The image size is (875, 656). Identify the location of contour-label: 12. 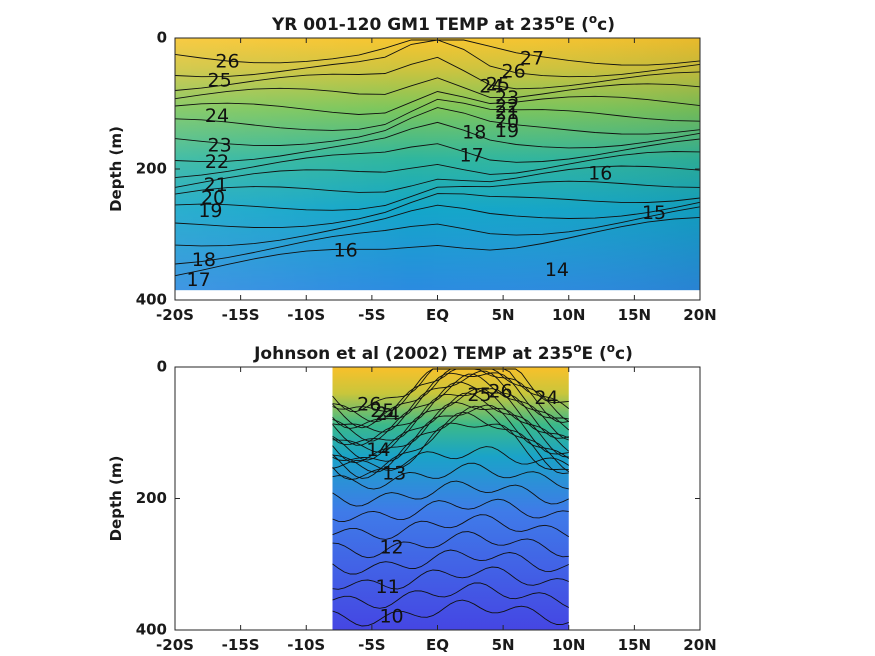
(391, 547).